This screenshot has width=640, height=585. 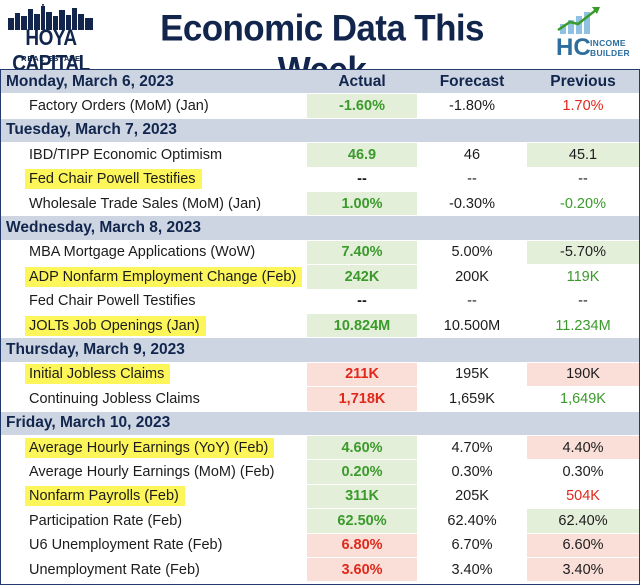 What do you see at coordinates (583, 155) in the screenshot?
I see `previous-value: 45.1` at bounding box center [583, 155].